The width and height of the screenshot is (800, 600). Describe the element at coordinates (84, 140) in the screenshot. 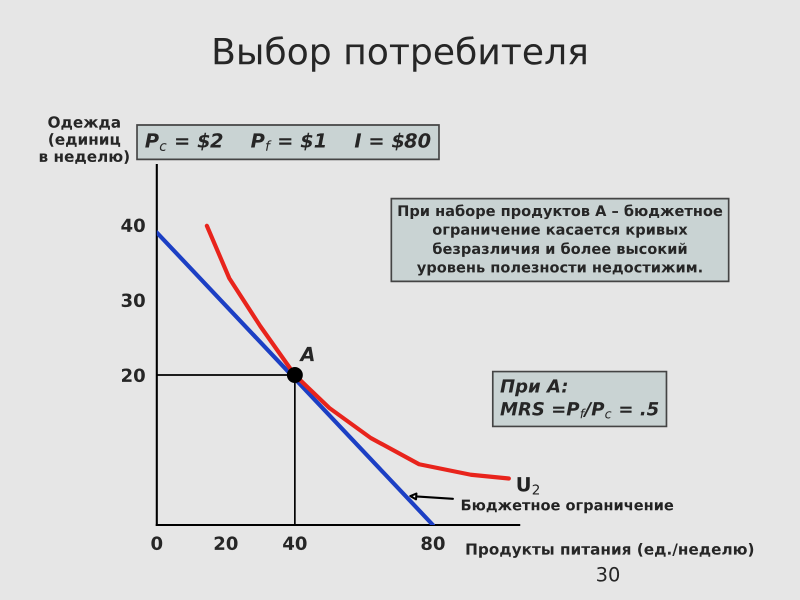

I see `y-axis-title: Одежда (единиц в неделю)` at that location.